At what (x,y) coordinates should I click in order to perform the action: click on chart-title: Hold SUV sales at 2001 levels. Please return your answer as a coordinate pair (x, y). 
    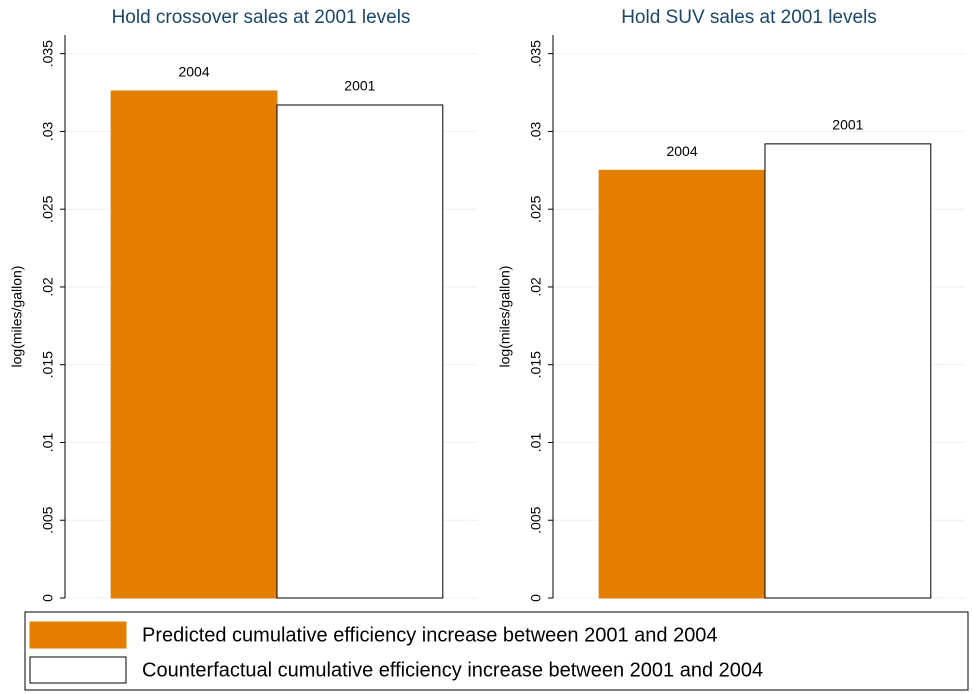
    Looking at the image, I should click on (749, 17).